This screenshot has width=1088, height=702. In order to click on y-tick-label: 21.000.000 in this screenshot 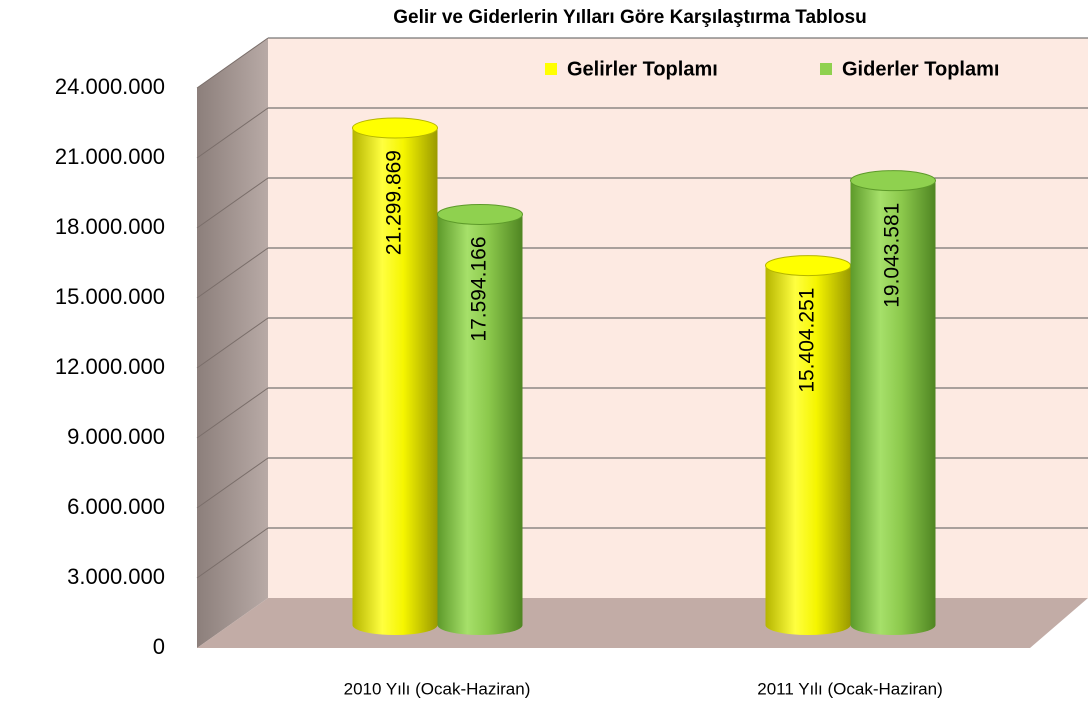, I will do `click(110, 156)`.